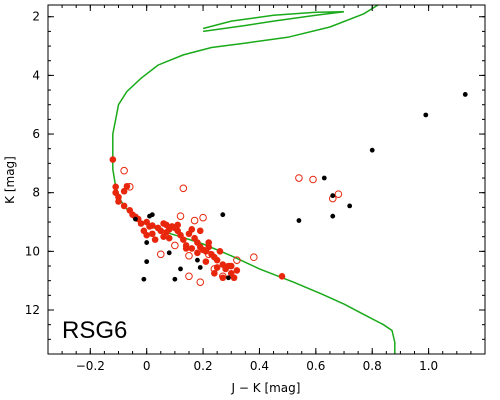 This screenshot has height=400, width=500. I want to click on x-axis-label: J − K [mag], so click(266, 388).